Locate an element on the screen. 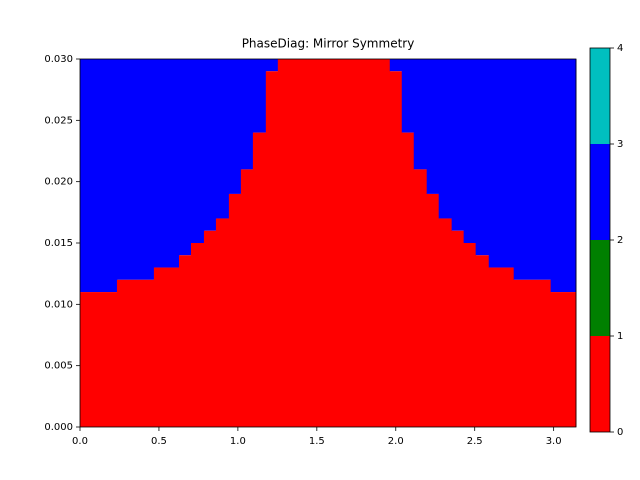 The image size is (640, 480). x-tick-label: 1.5 is located at coordinates (317, 441).